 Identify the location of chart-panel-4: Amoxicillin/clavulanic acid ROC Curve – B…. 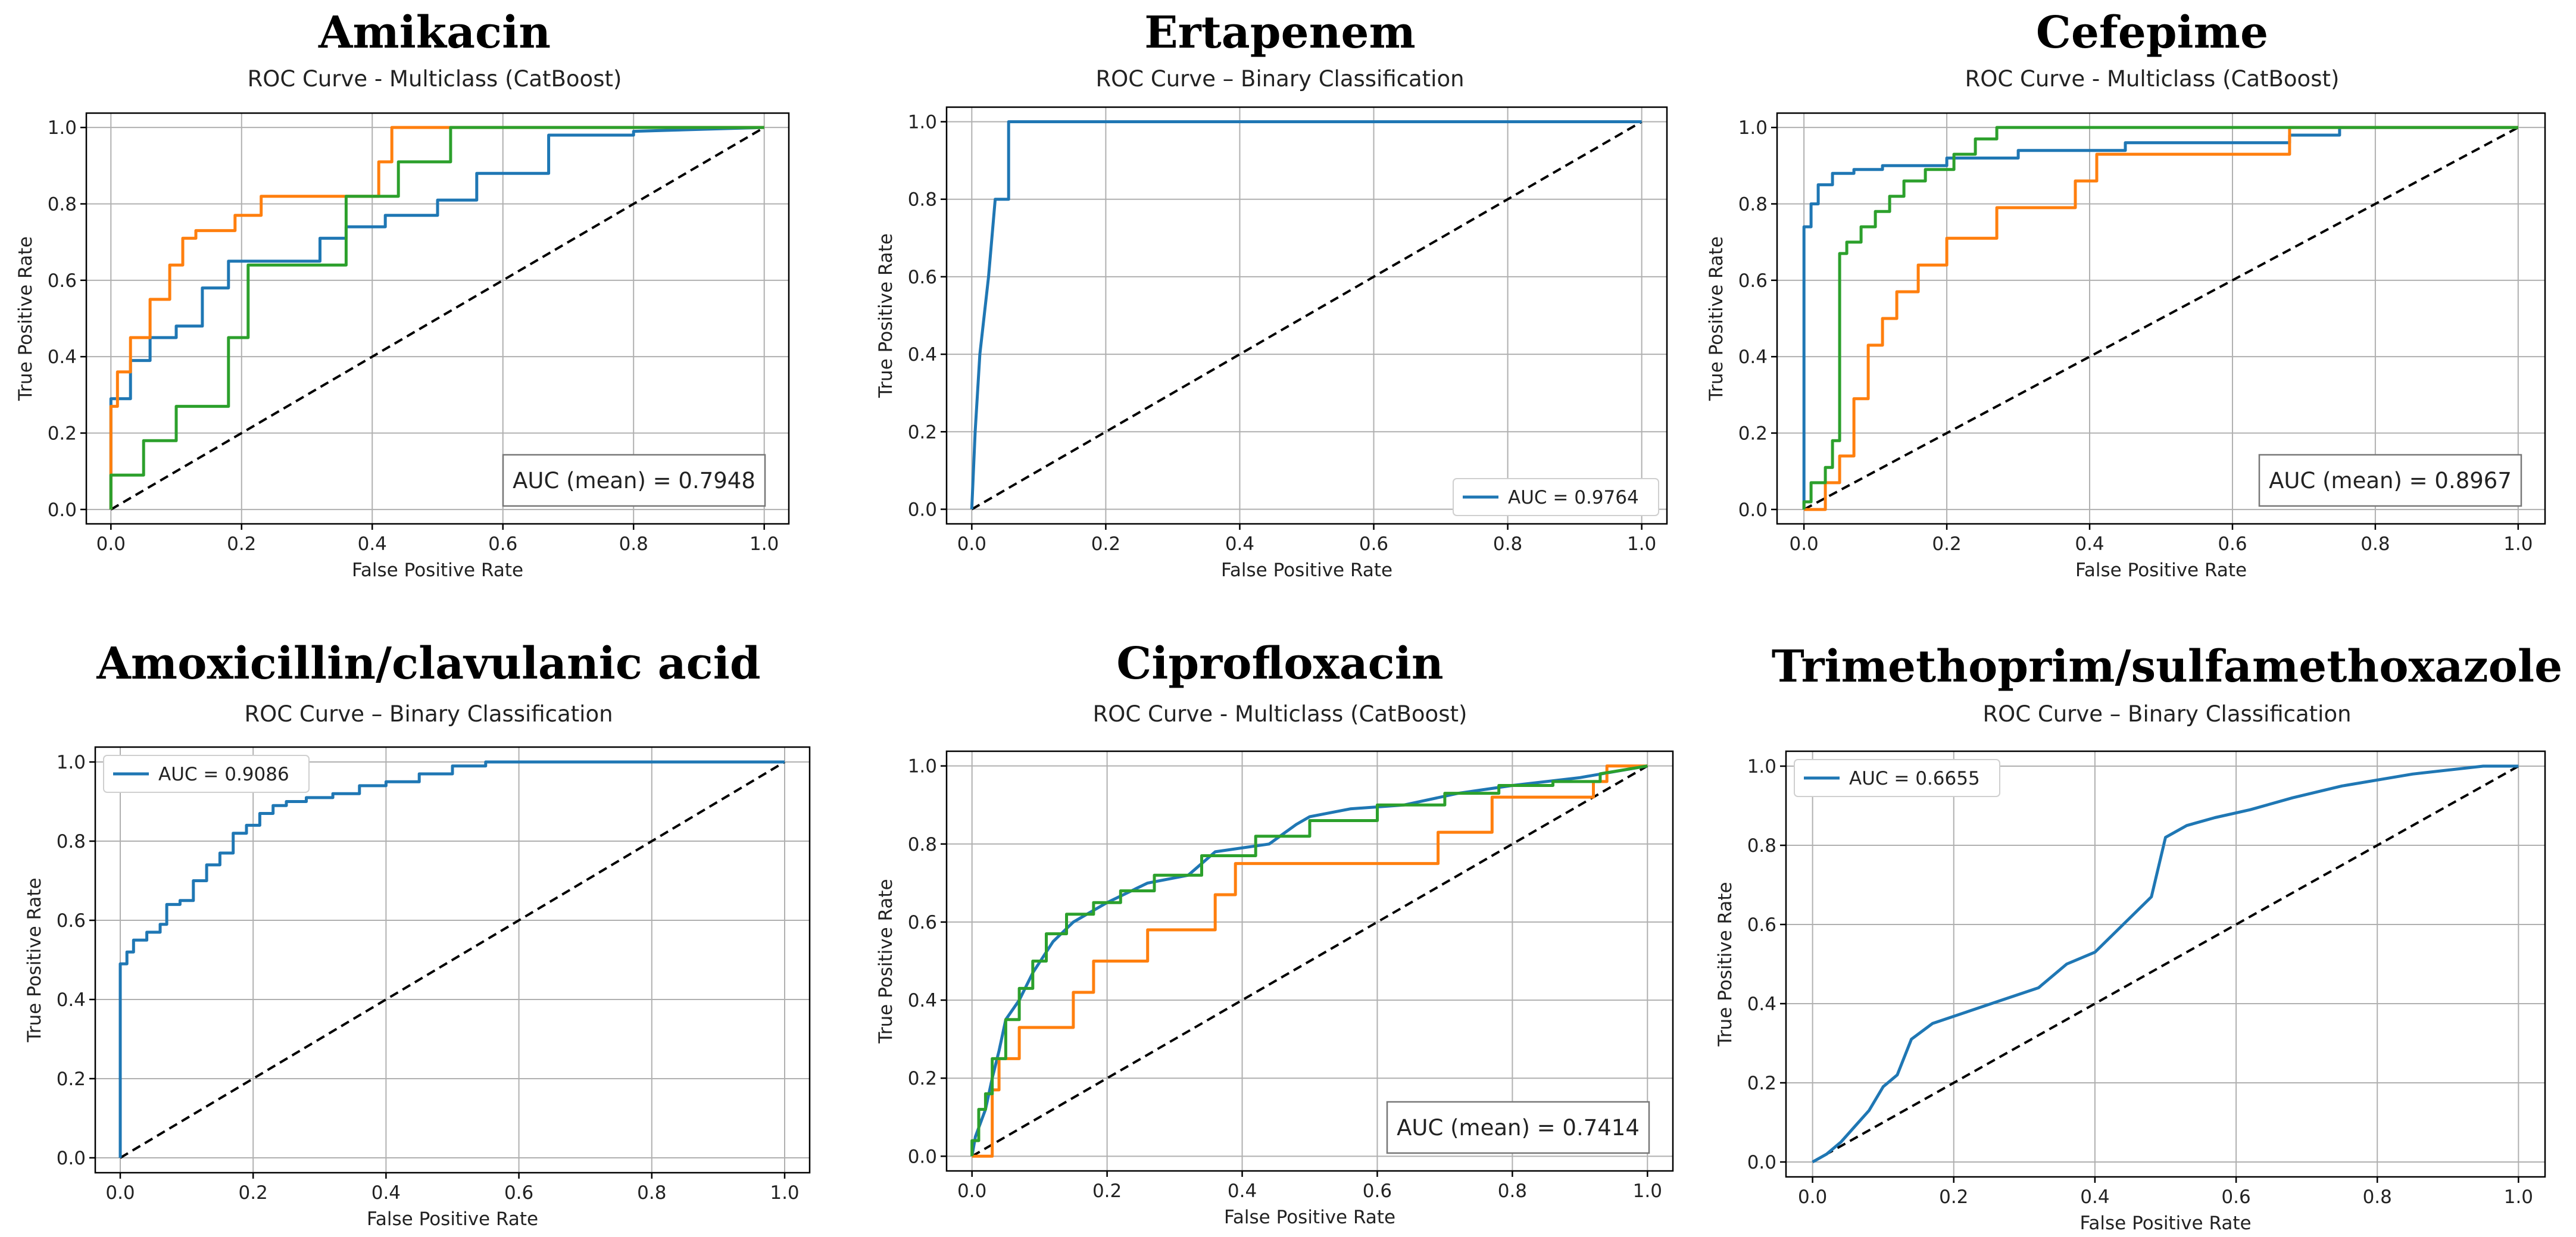
(417, 934).